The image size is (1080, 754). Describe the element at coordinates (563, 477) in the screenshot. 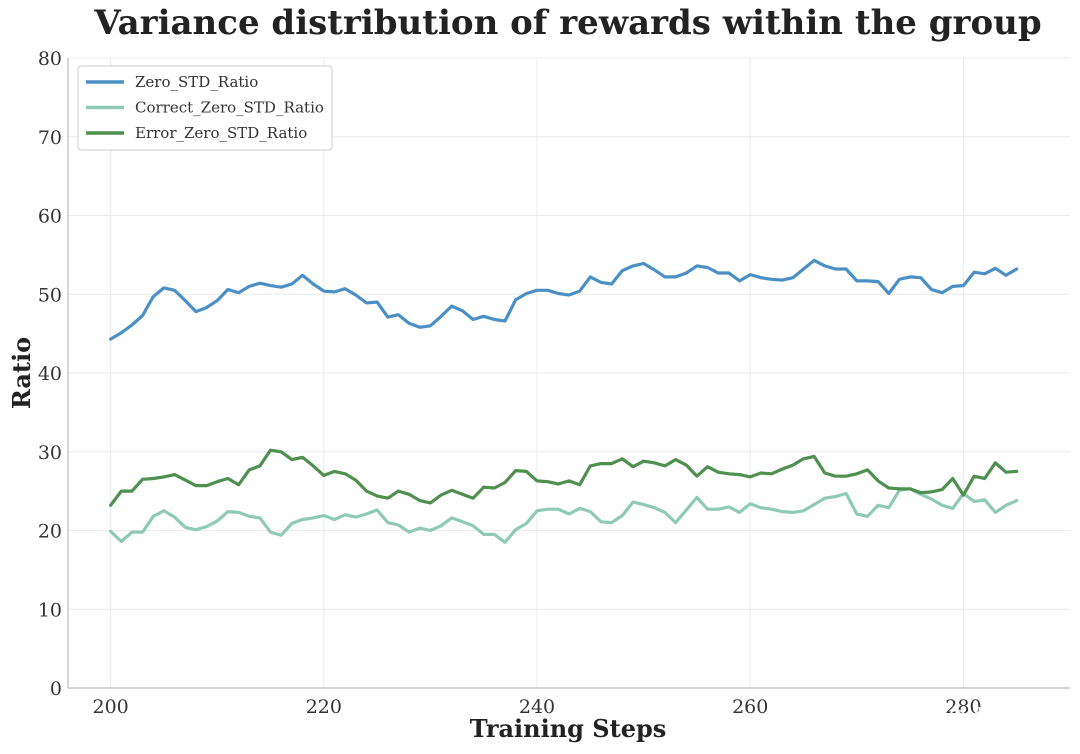

I see `series-line-error-zero-std-ratio` at that location.